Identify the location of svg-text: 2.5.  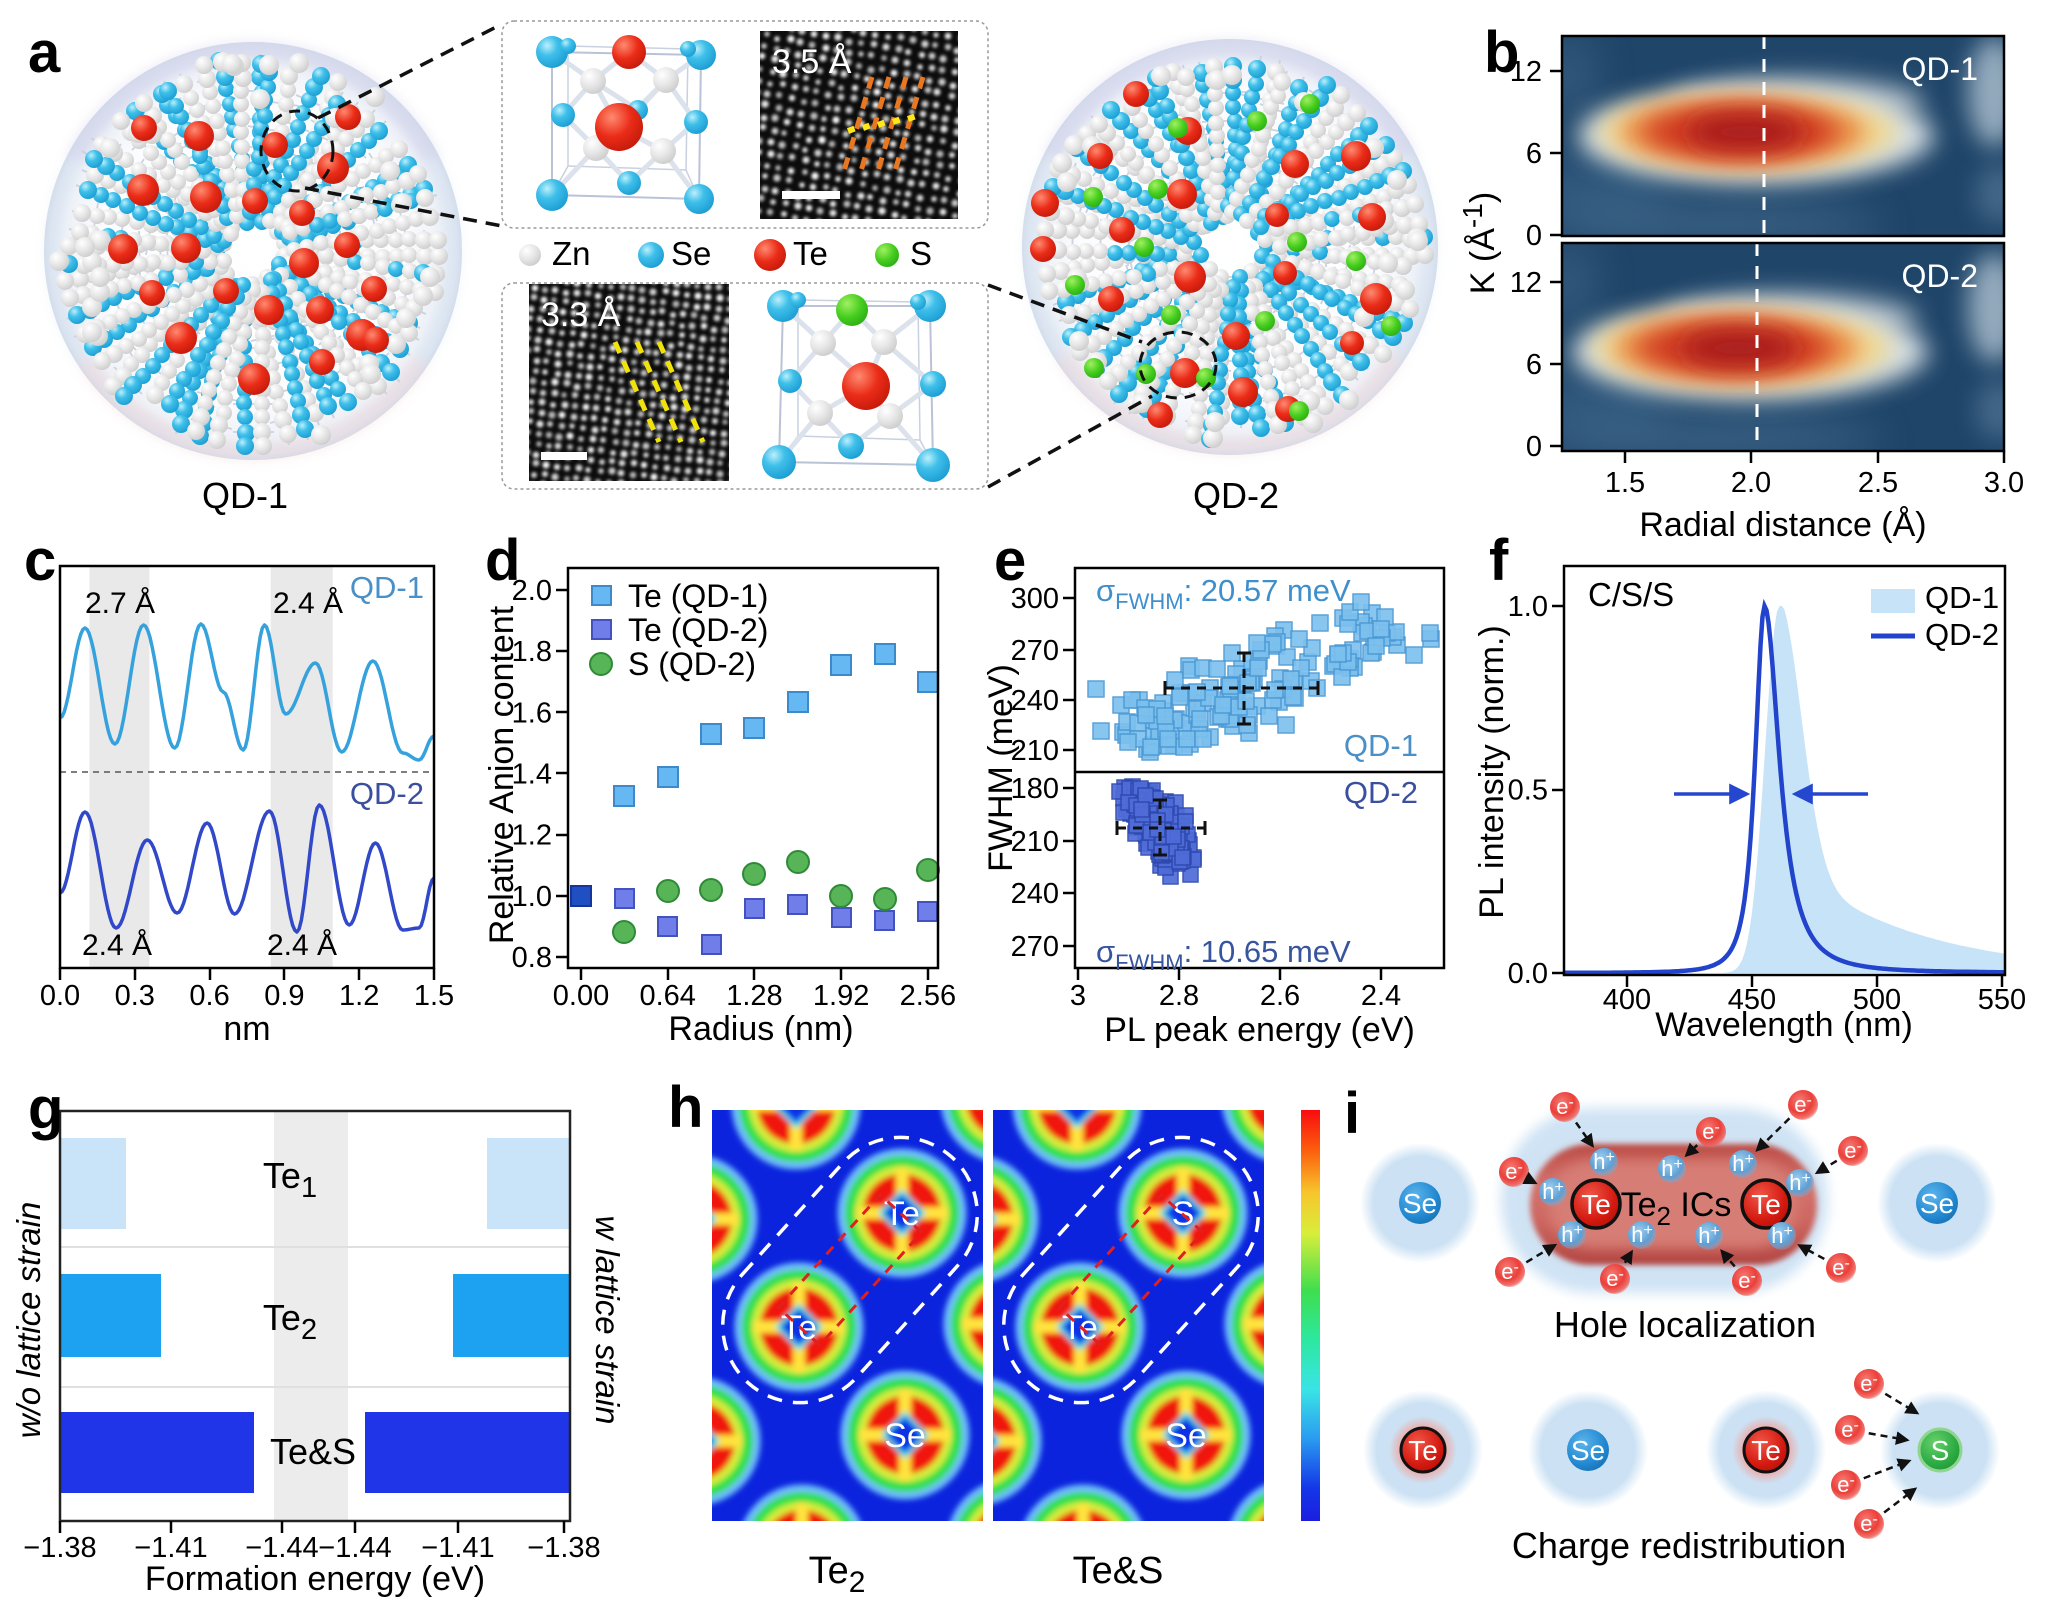
(1878, 483).